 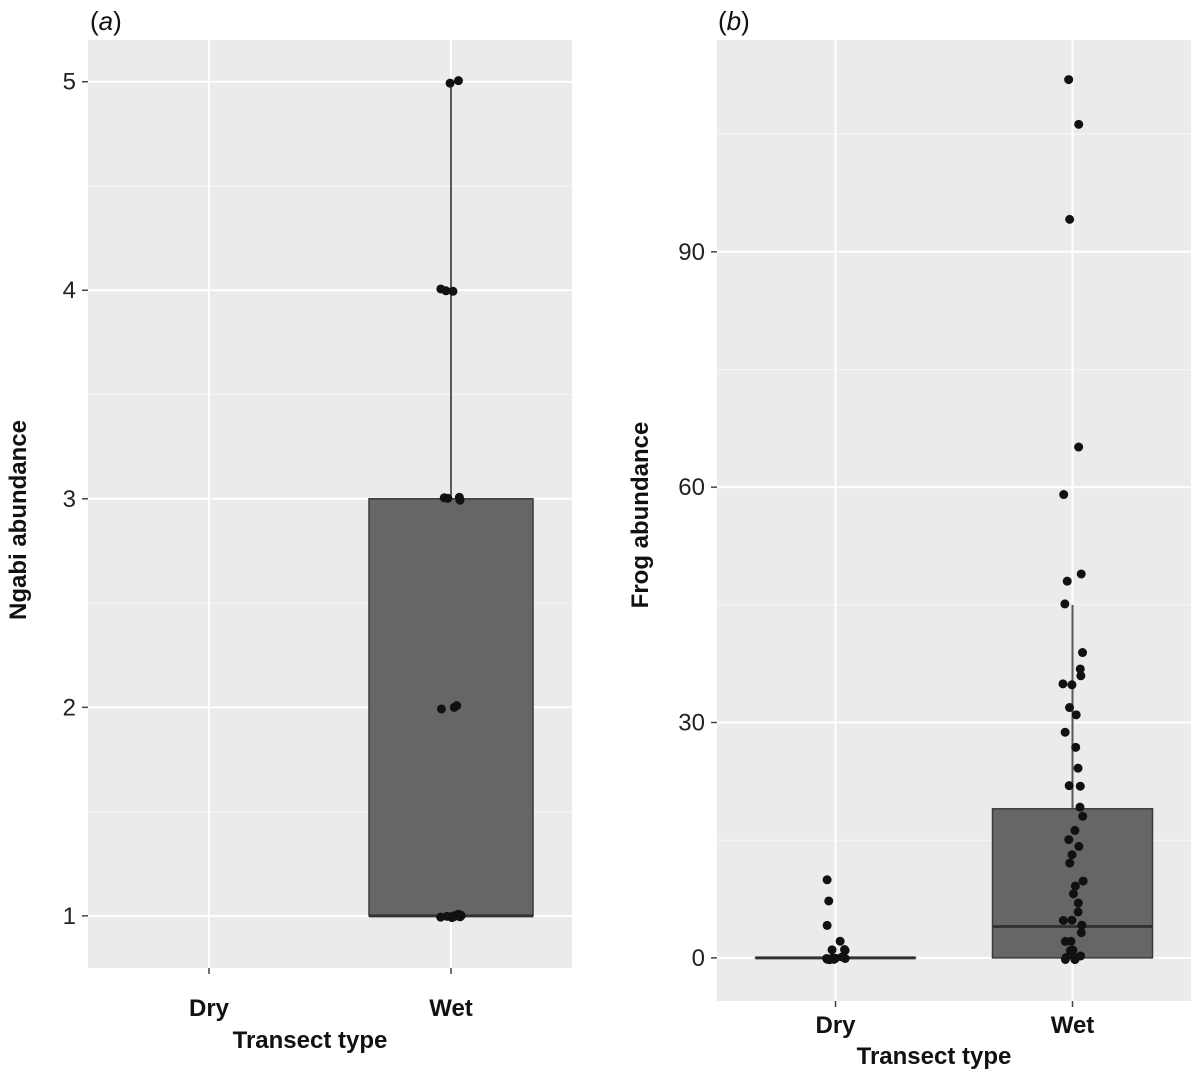 I want to click on y-tick-label: 2, so click(x=69, y=707).